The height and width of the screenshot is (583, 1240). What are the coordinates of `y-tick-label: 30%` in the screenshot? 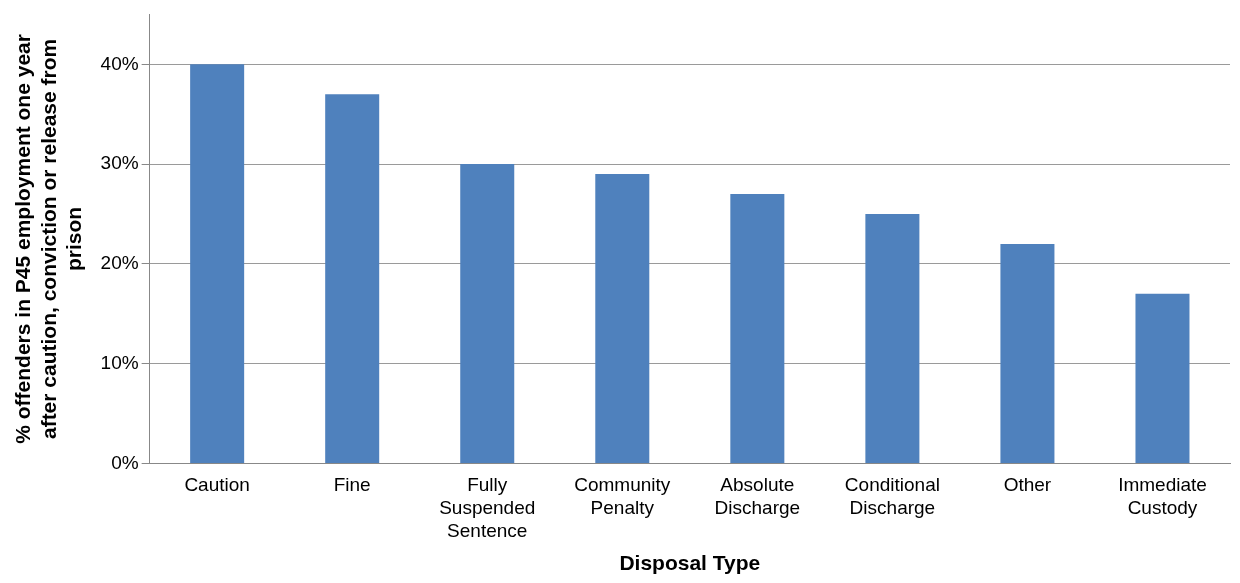 It's located at (119, 163).